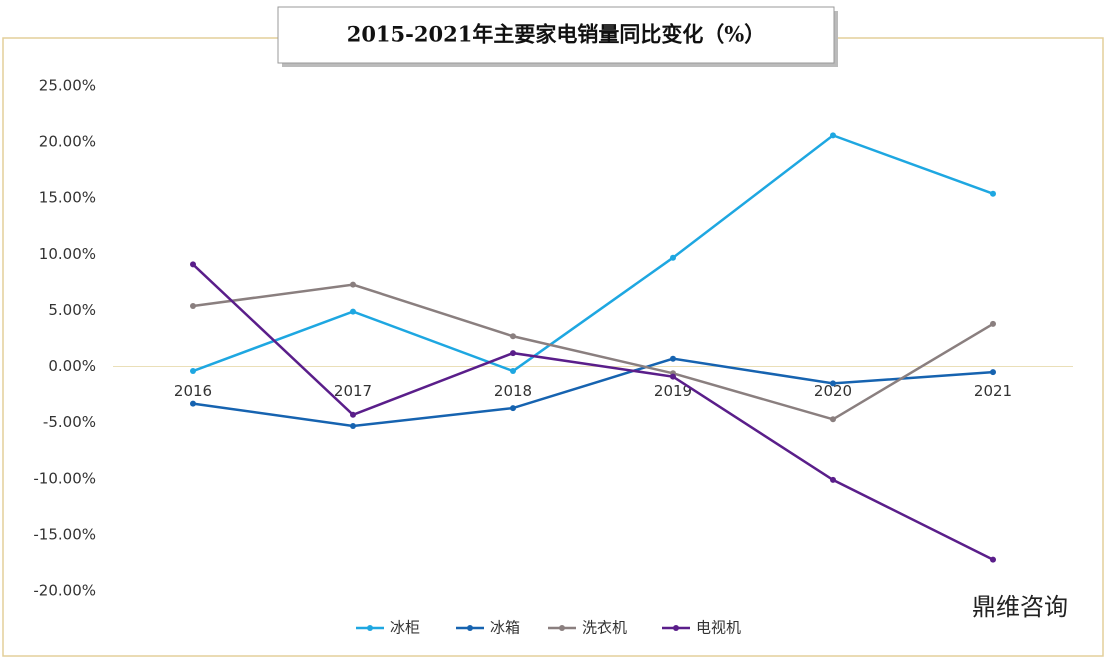 This screenshot has height=660, width=1108. I want to click on y-tick-label: 10.00%, so click(67, 254).